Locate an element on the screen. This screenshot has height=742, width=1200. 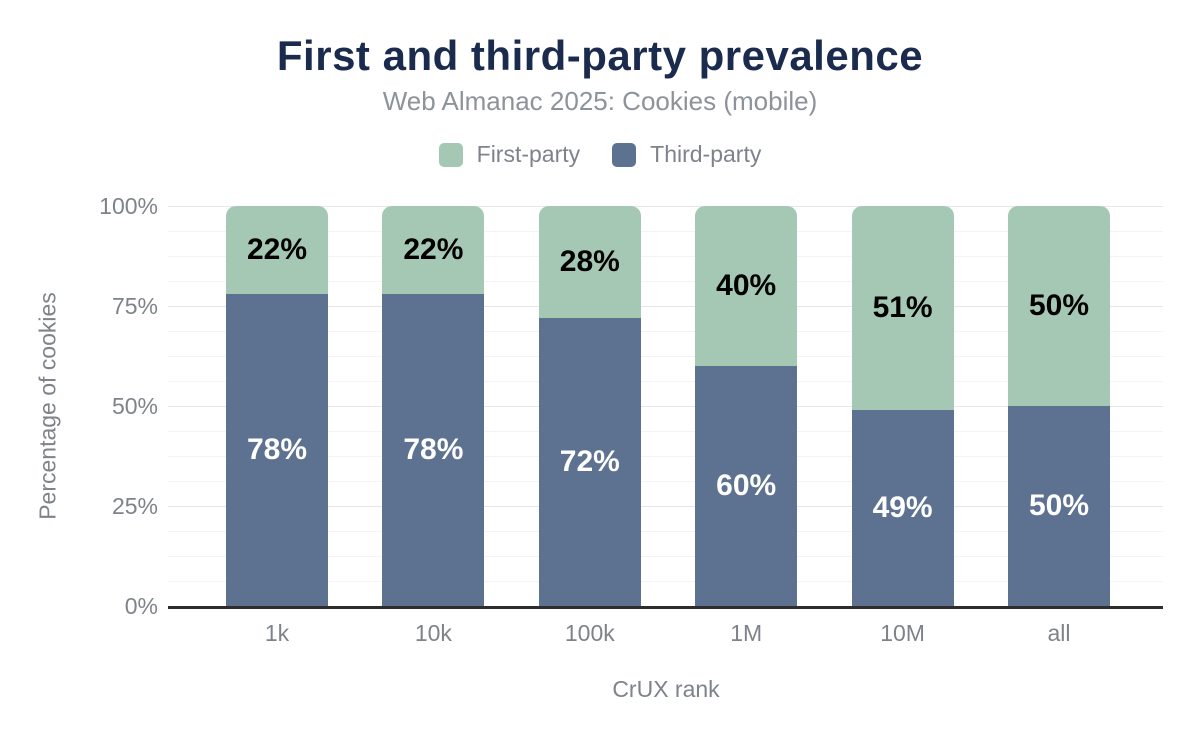
bar-100k-first-party-segment is located at coordinates (589, 262).